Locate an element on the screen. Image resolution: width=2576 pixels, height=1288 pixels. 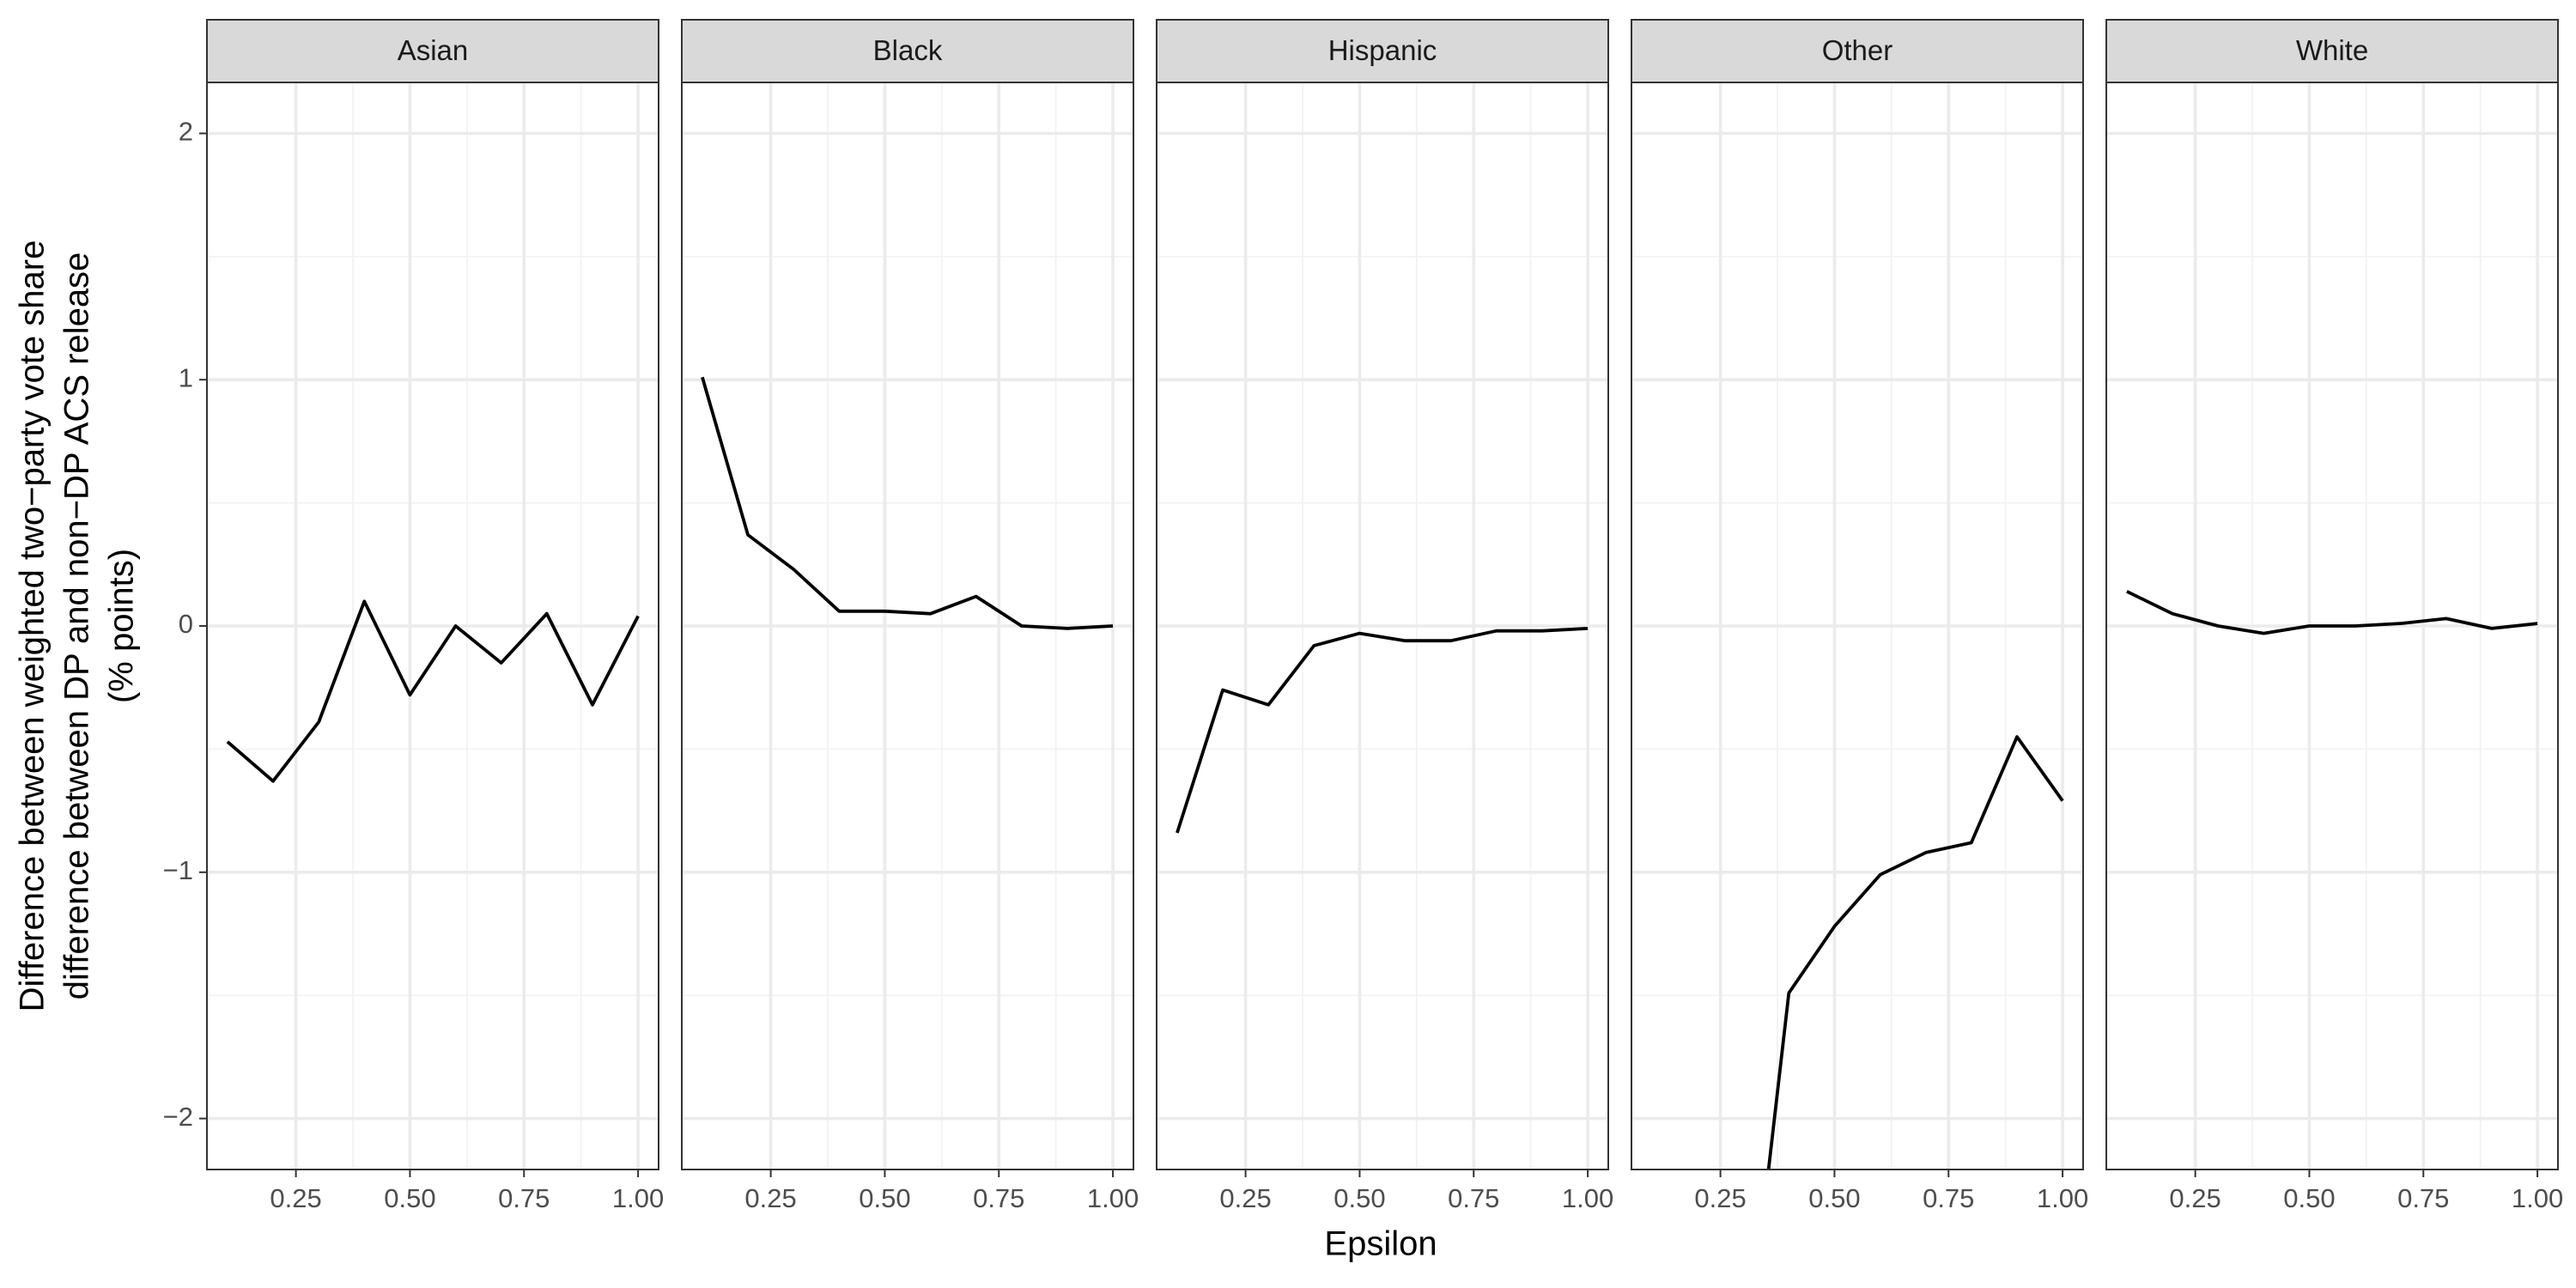
strip-label: White is located at coordinates (2332, 50).